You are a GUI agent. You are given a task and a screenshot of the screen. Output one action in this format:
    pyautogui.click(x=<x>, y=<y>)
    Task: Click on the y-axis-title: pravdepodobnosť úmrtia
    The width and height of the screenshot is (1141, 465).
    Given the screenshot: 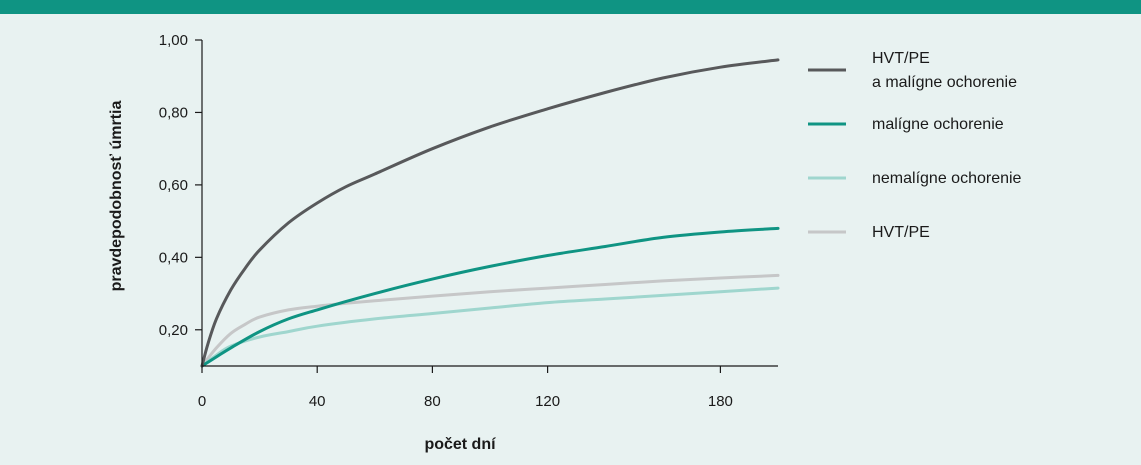 What is the action you would take?
    pyautogui.click(x=116, y=196)
    